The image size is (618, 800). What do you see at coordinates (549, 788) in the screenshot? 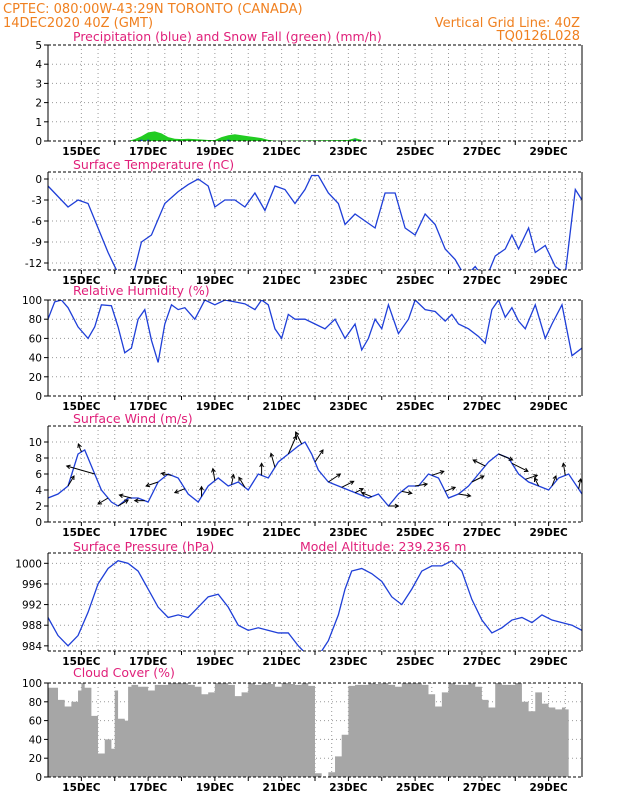
I see `cloud-x-tick-label: 29DEC` at bounding box center [549, 788].